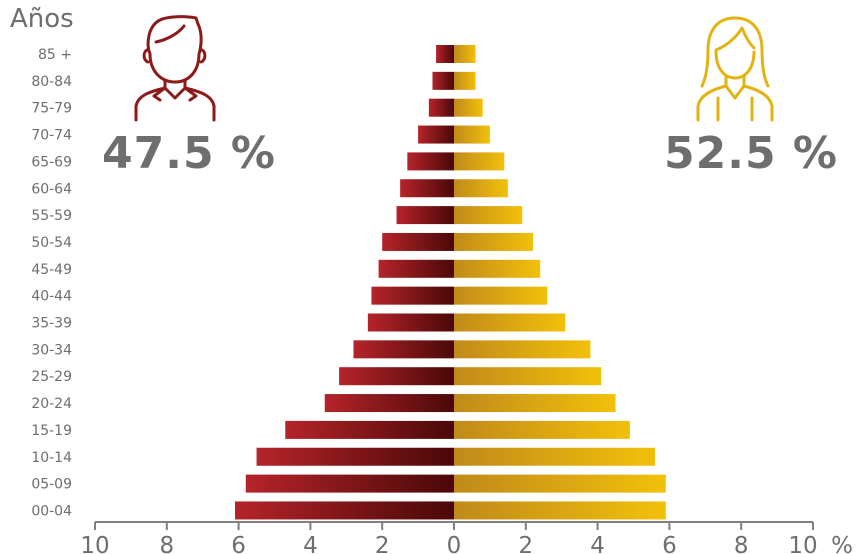 The height and width of the screenshot is (554, 856). Describe the element at coordinates (51, 511) in the screenshot. I see `age-group-label: 00-04` at that location.